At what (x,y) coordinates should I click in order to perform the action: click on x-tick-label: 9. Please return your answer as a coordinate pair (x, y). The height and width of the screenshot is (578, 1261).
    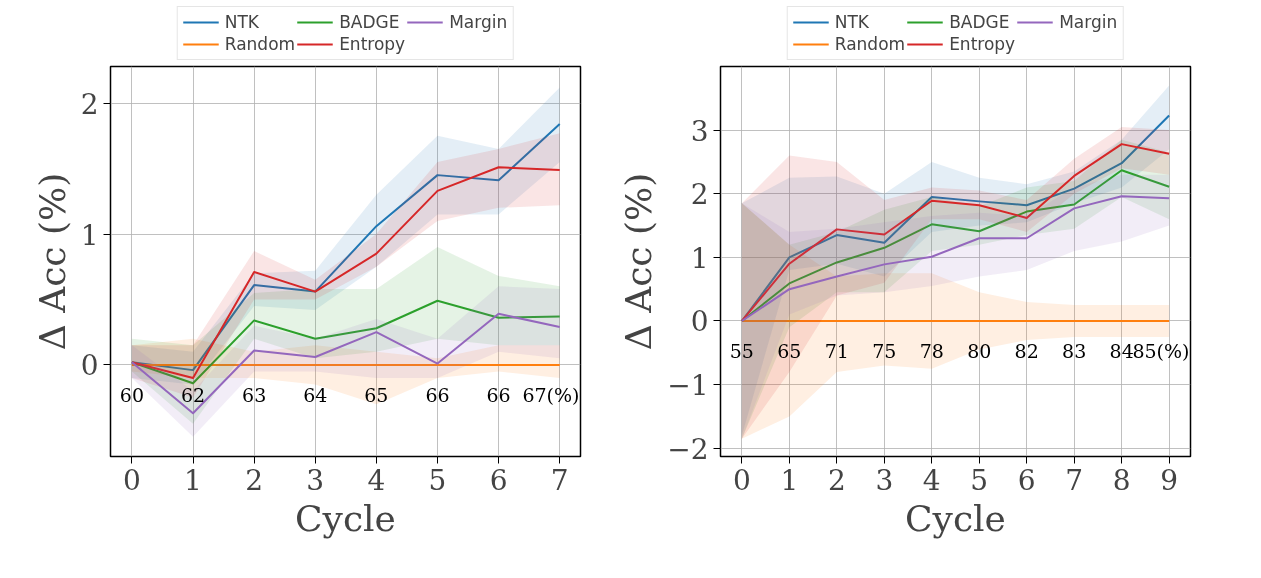
    Looking at the image, I should click on (1169, 480).